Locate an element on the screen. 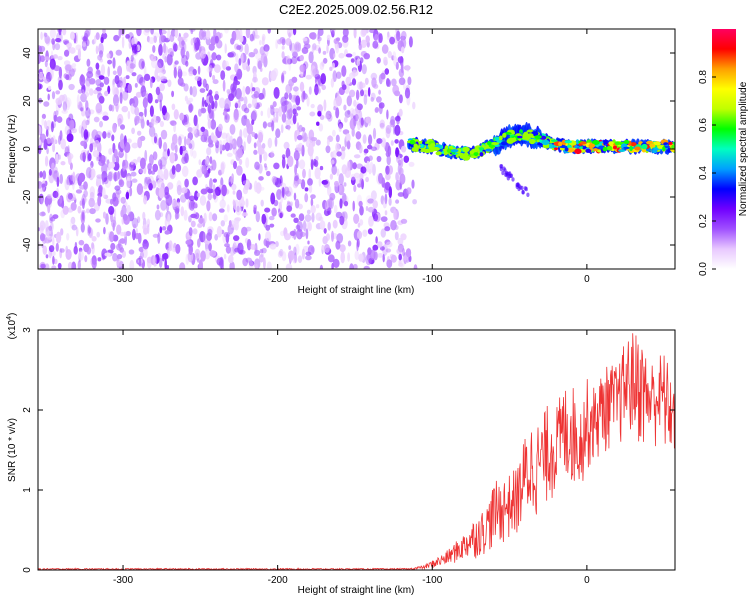 The width and height of the screenshot is (750, 600). x-tick-label: -200 is located at coordinates (278, 279).